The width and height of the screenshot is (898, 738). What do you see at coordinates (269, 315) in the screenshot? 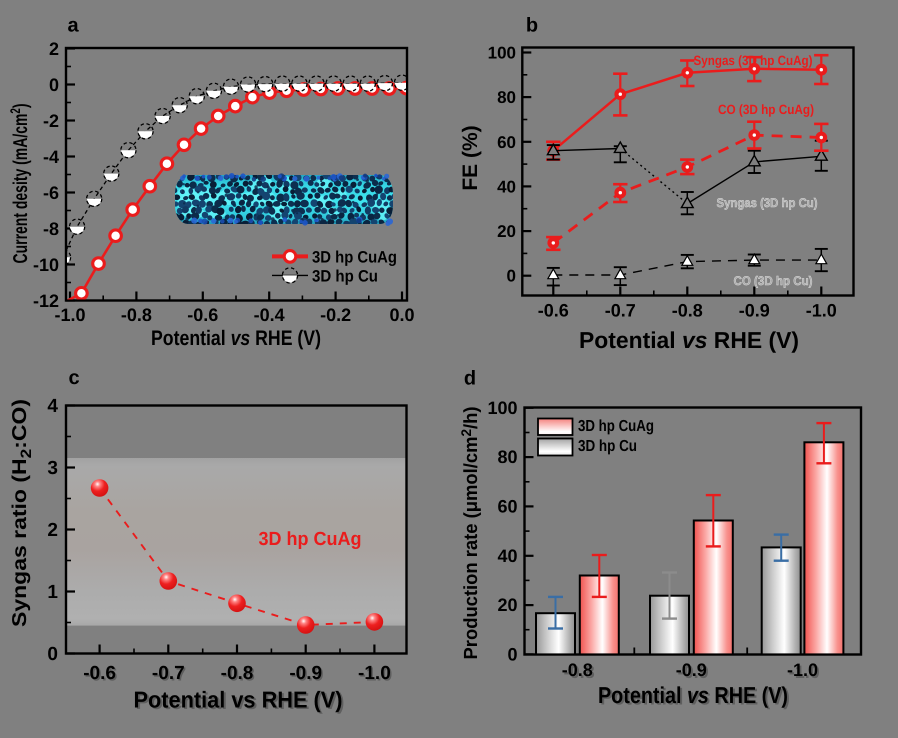
I see `svg-text: -0.4` at bounding box center [269, 315].